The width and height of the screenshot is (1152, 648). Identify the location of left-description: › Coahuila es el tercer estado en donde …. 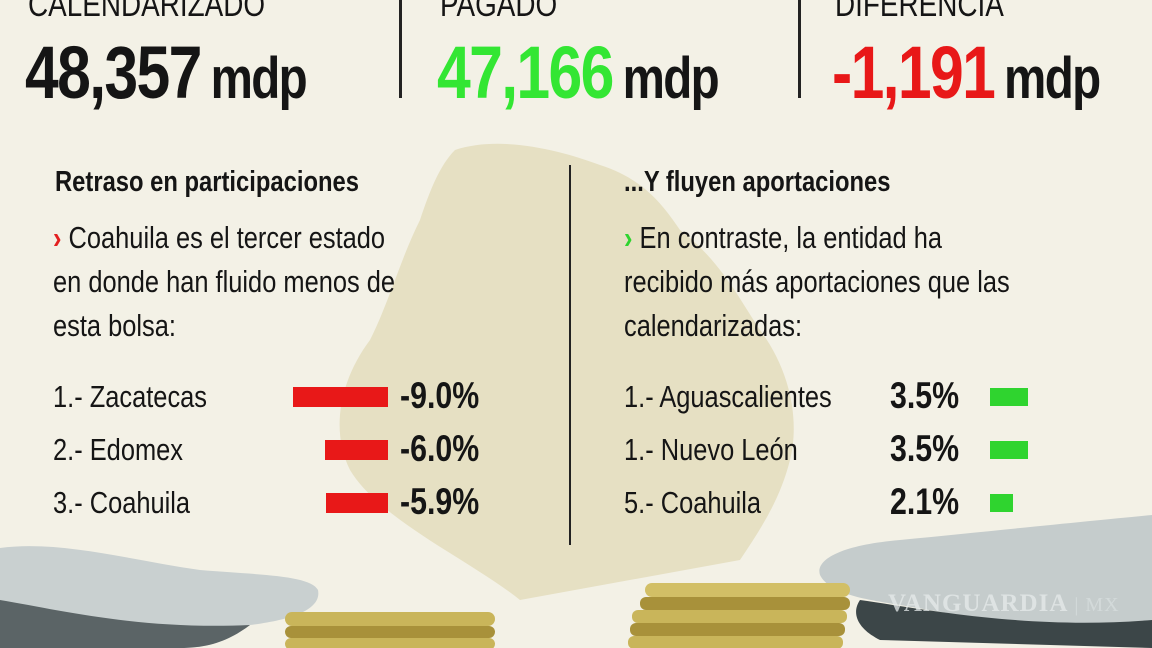
(224, 281).